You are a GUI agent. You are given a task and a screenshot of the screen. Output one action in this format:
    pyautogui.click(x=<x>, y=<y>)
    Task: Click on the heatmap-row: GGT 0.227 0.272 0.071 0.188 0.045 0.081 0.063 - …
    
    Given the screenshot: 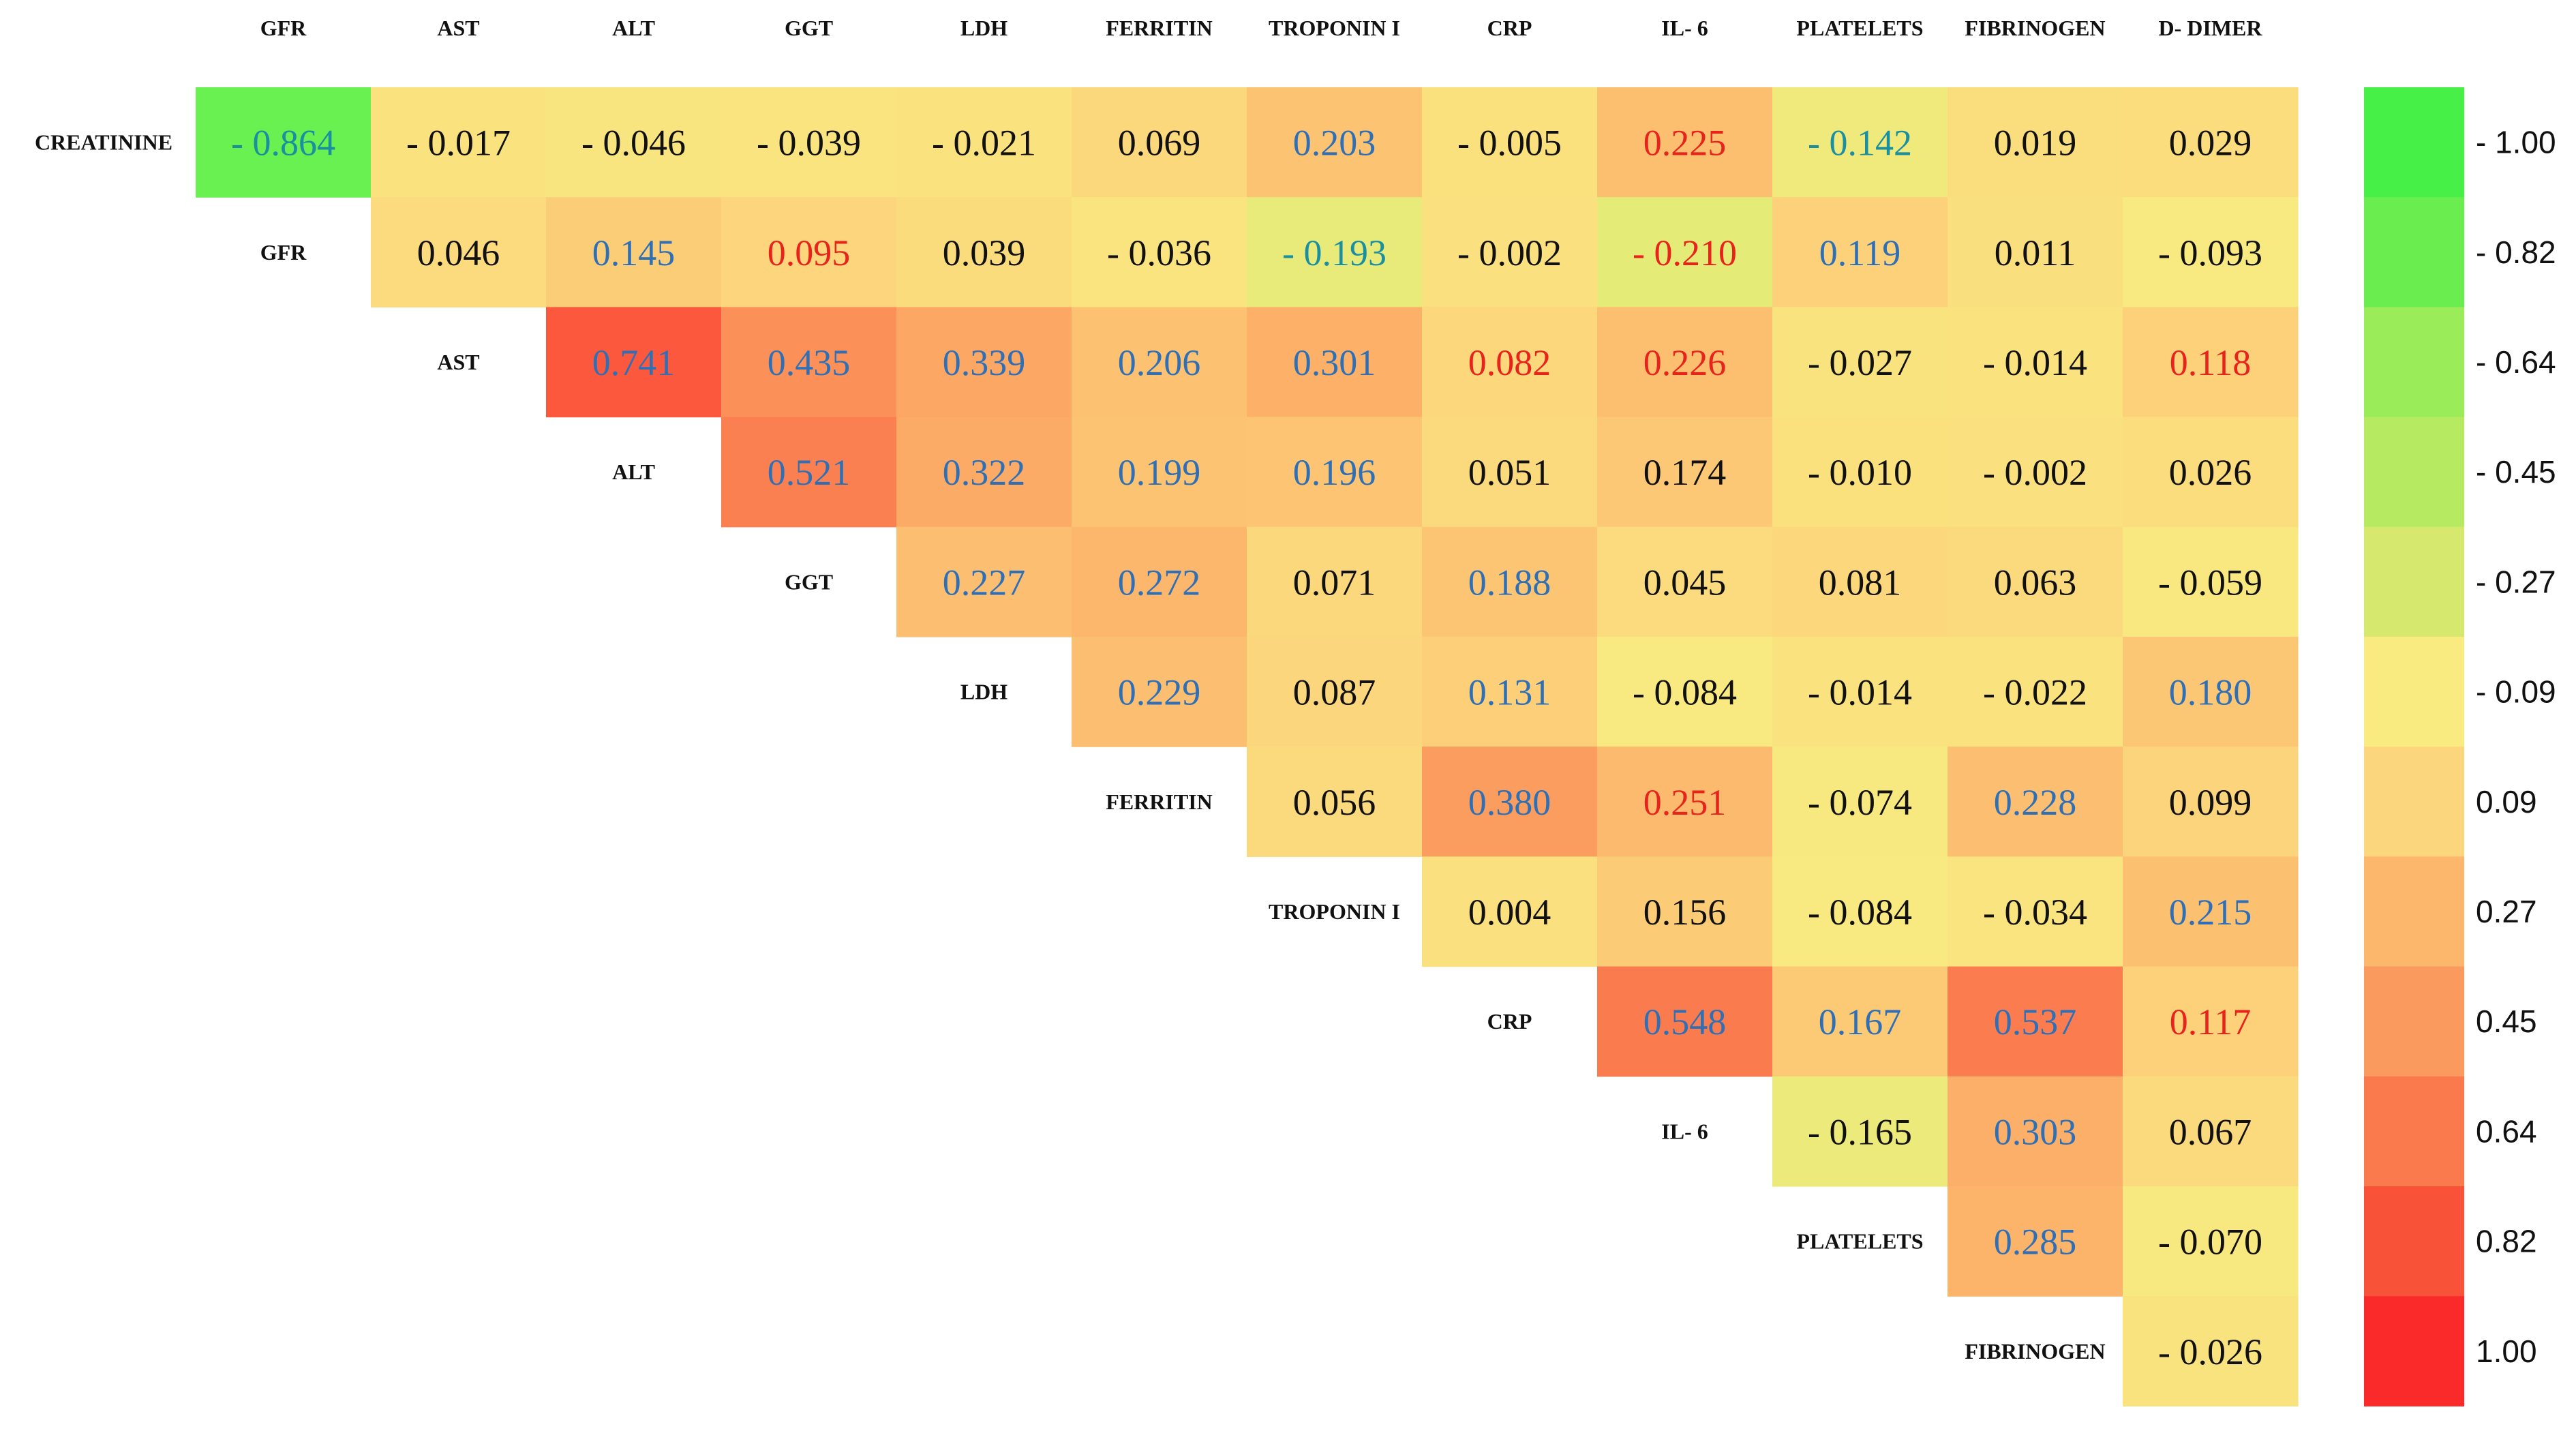 What is the action you would take?
    pyautogui.click(x=1542, y=581)
    